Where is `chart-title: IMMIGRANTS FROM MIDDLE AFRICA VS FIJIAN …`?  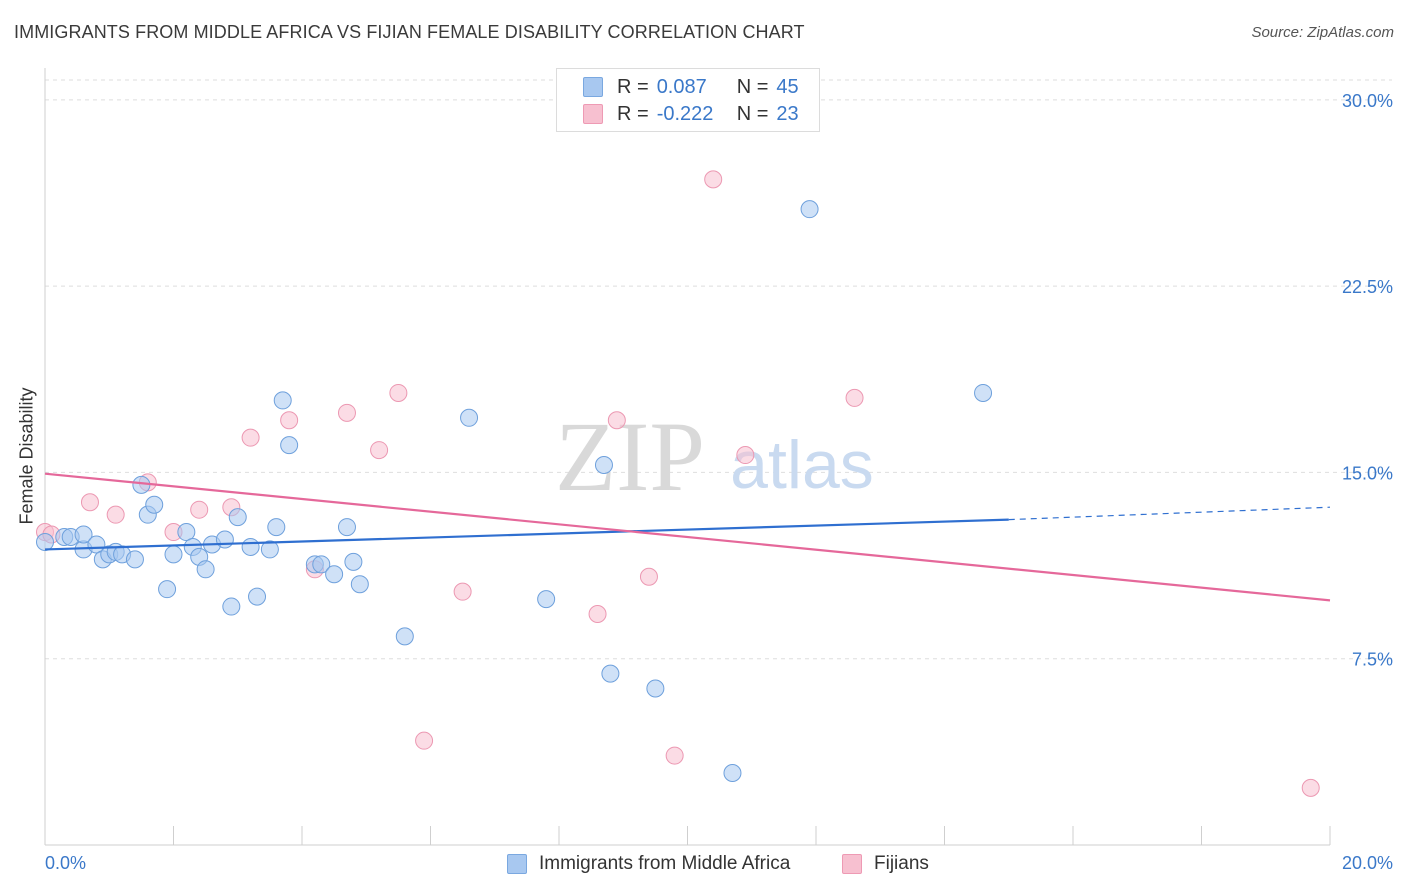
chart-title: IMMIGRANTS FROM MIDDLE AFRICA VS FIJIAN … is located at coordinates (409, 32).